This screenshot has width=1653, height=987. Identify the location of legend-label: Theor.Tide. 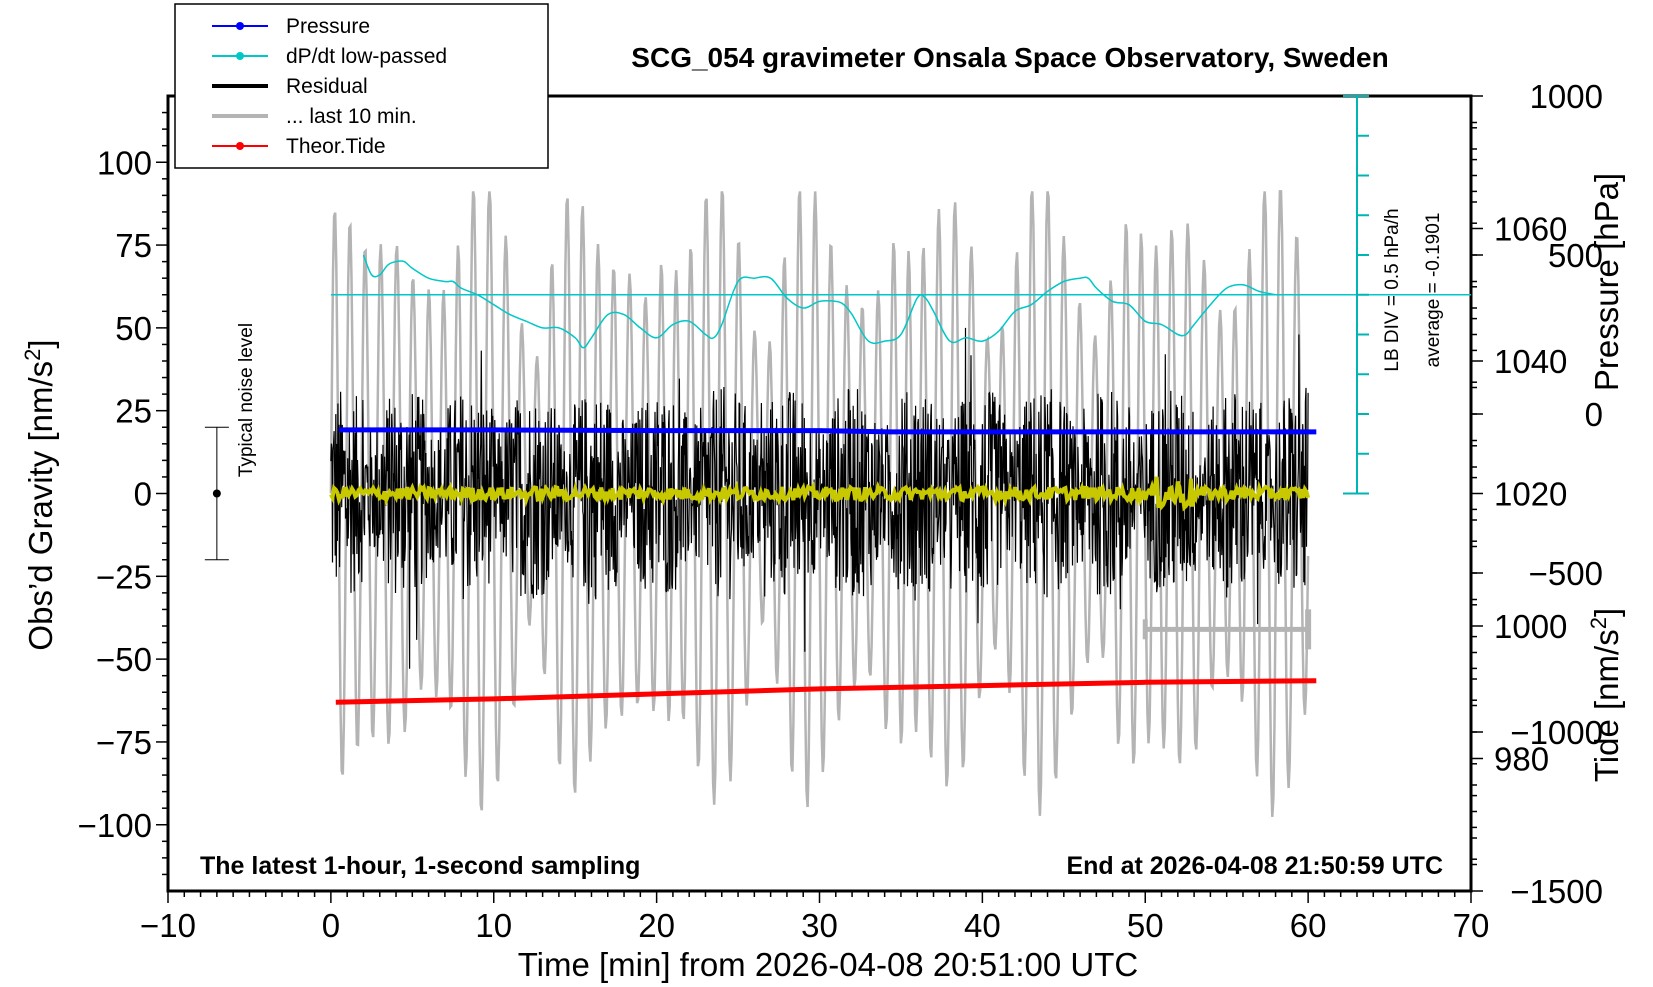
(336, 146).